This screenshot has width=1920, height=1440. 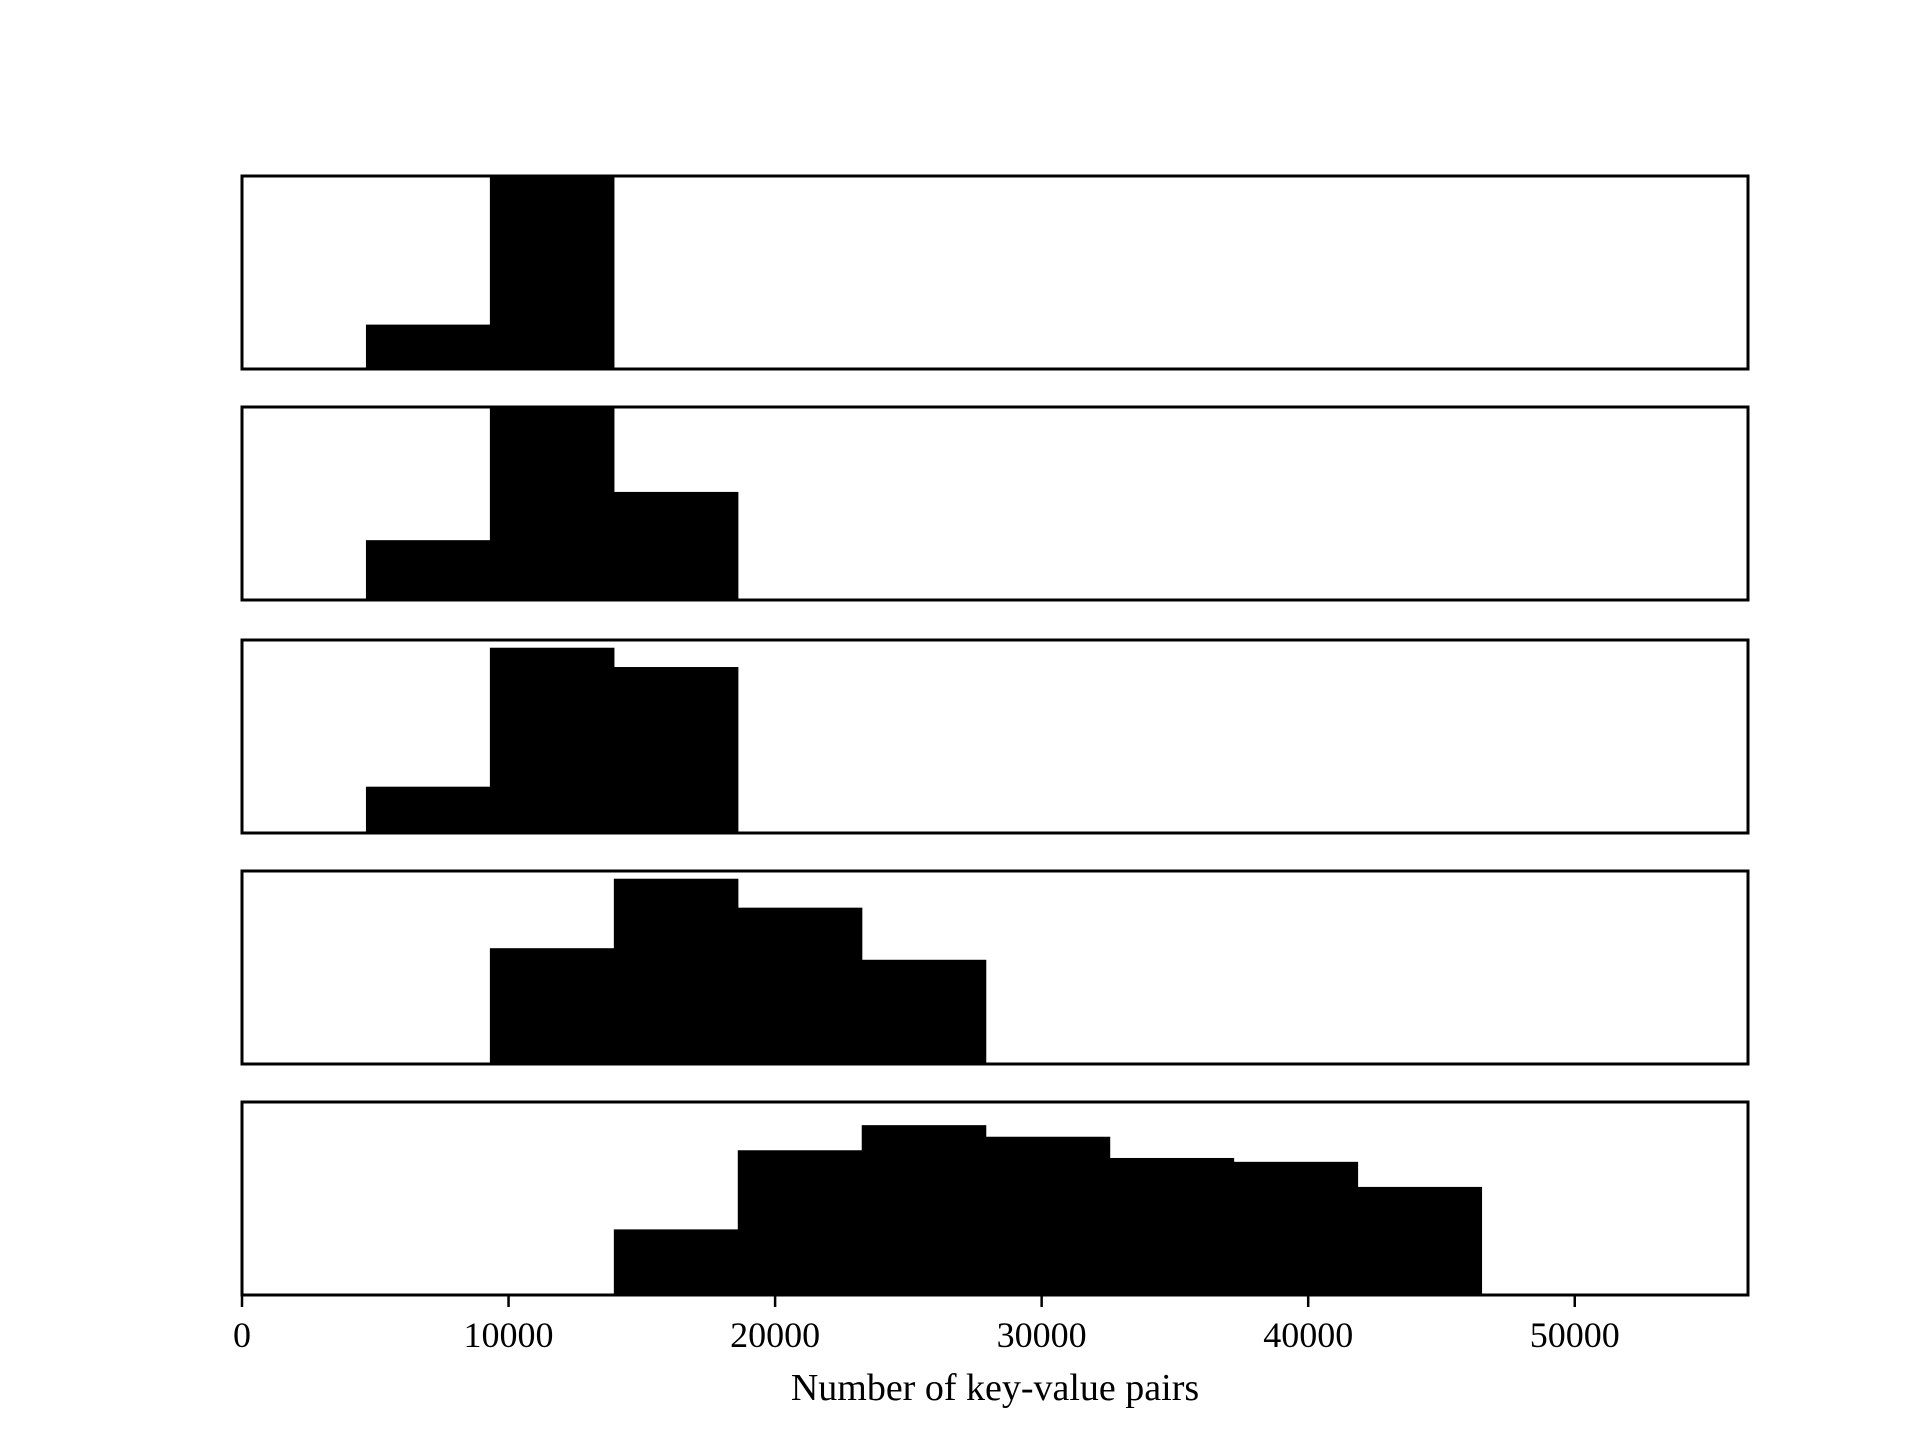 What do you see at coordinates (926, 1325) in the screenshot?
I see `x-axis: 0 10000 20000 30000 40000 50000` at bounding box center [926, 1325].